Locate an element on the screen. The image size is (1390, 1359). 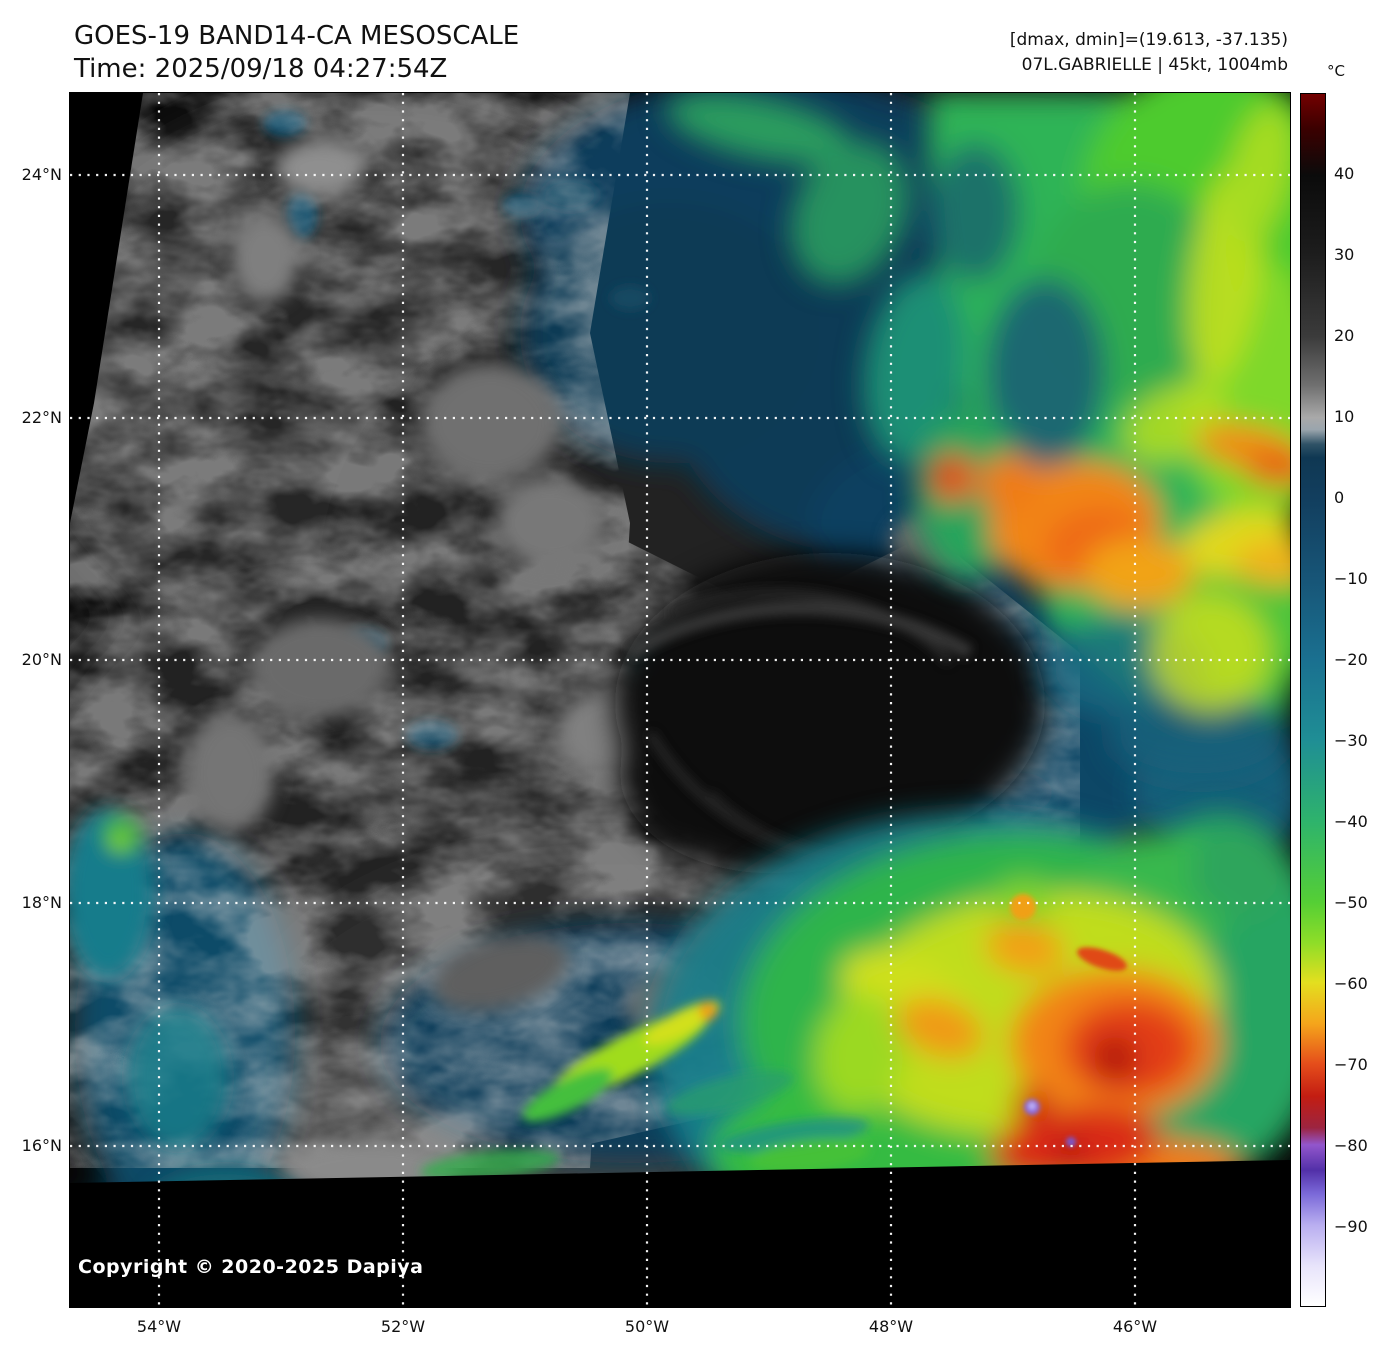
product-title: GOES-19 BAND14-CA MESOSCALE is located at coordinates (297, 36).